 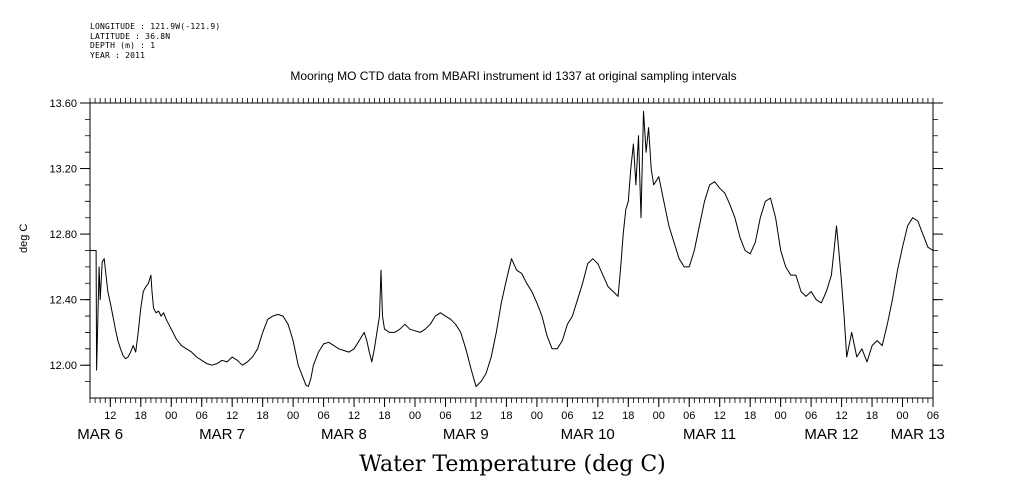 What do you see at coordinates (63, 366) in the screenshot?
I see `y-tick-label: 12.00` at bounding box center [63, 366].